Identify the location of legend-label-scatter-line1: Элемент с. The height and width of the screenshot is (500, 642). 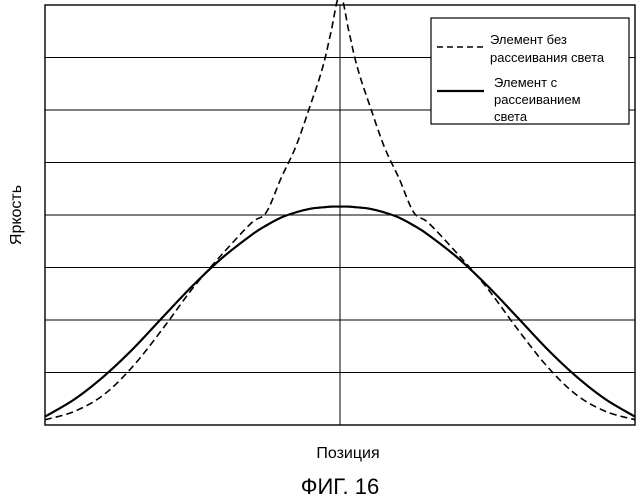
(526, 82).